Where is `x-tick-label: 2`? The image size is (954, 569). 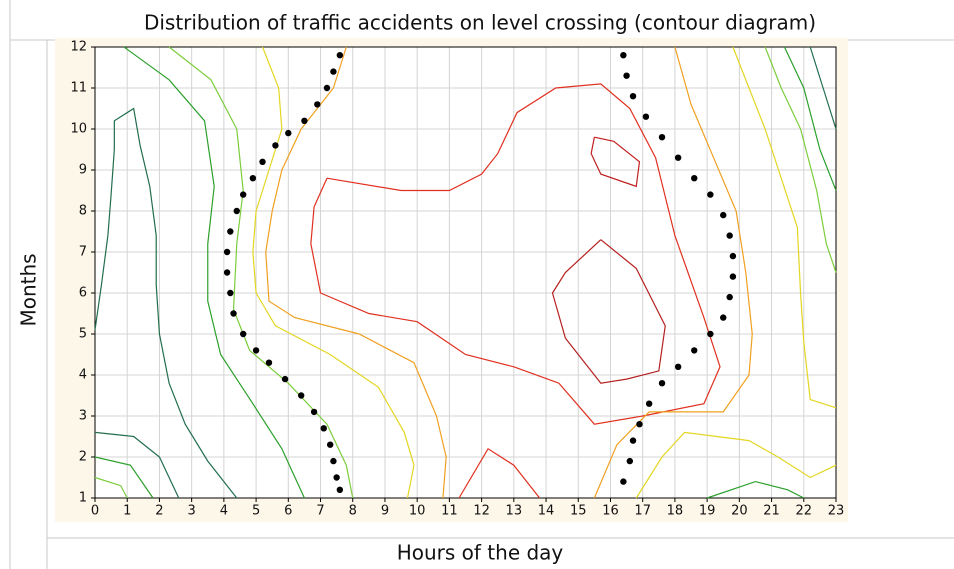 x-tick-label: 2 is located at coordinates (159, 511).